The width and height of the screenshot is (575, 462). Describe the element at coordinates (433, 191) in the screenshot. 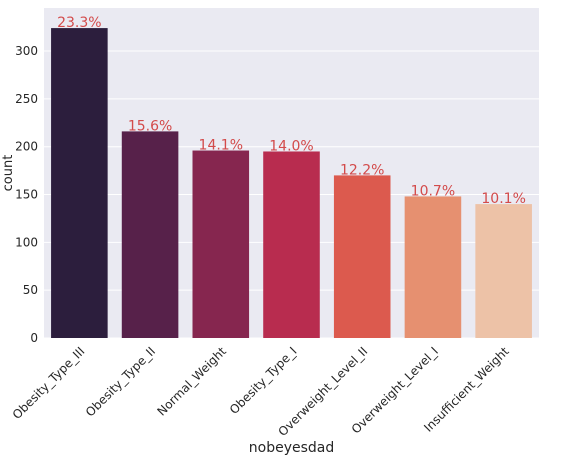

I see `bar-value-label: 10.7%` at that location.